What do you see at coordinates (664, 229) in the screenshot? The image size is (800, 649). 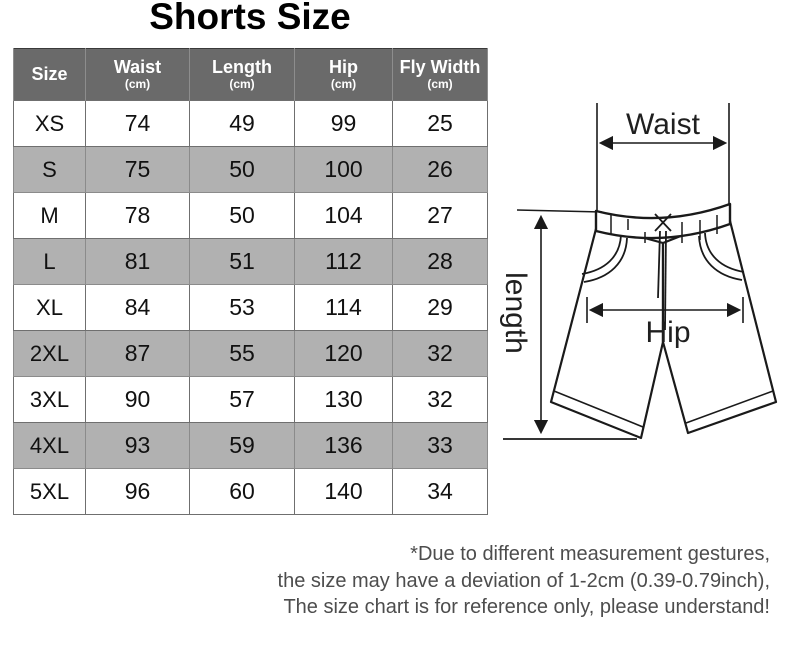 I see `waistband-stitches` at bounding box center [664, 229].